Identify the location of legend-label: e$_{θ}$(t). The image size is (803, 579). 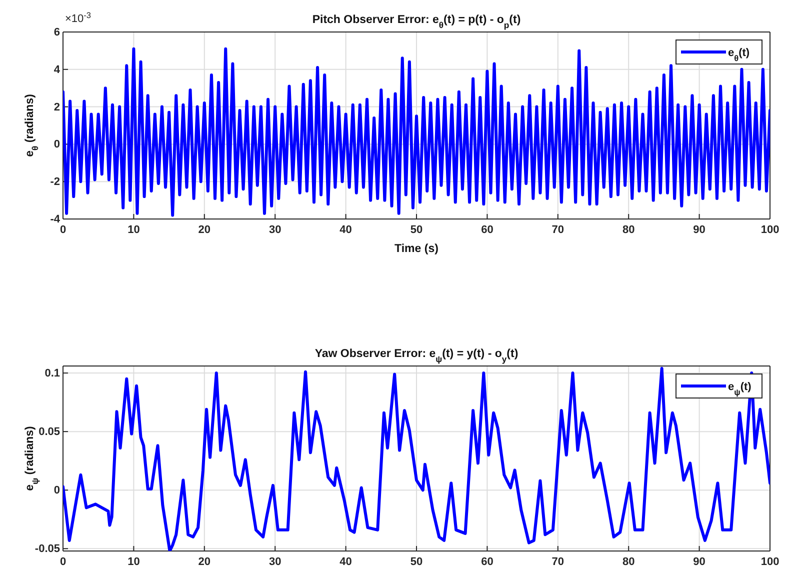
(739, 54).